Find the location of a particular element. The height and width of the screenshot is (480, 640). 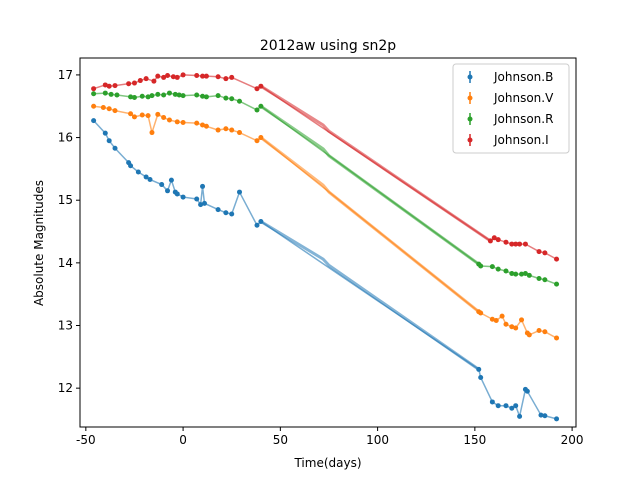

legend-label: Johnson.V is located at coordinates (523, 98).